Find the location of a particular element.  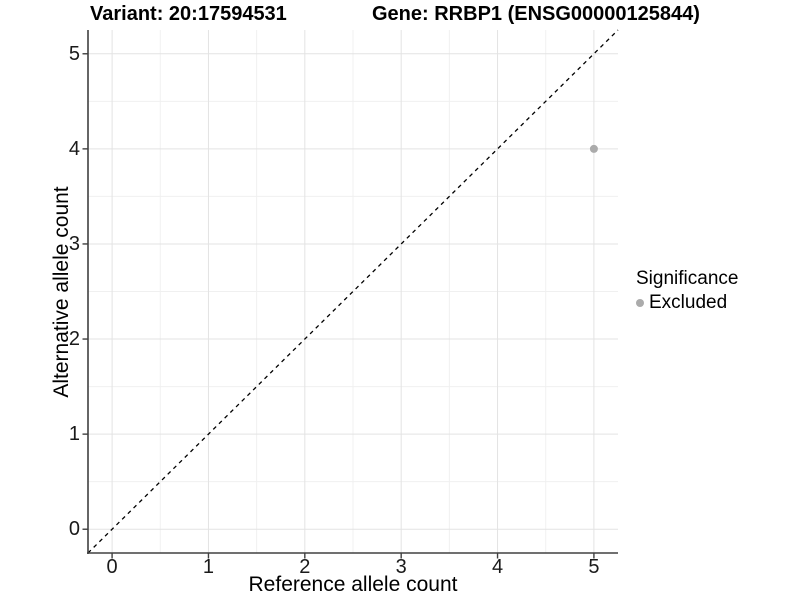

legend-title: Significance is located at coordinates (687, 278).